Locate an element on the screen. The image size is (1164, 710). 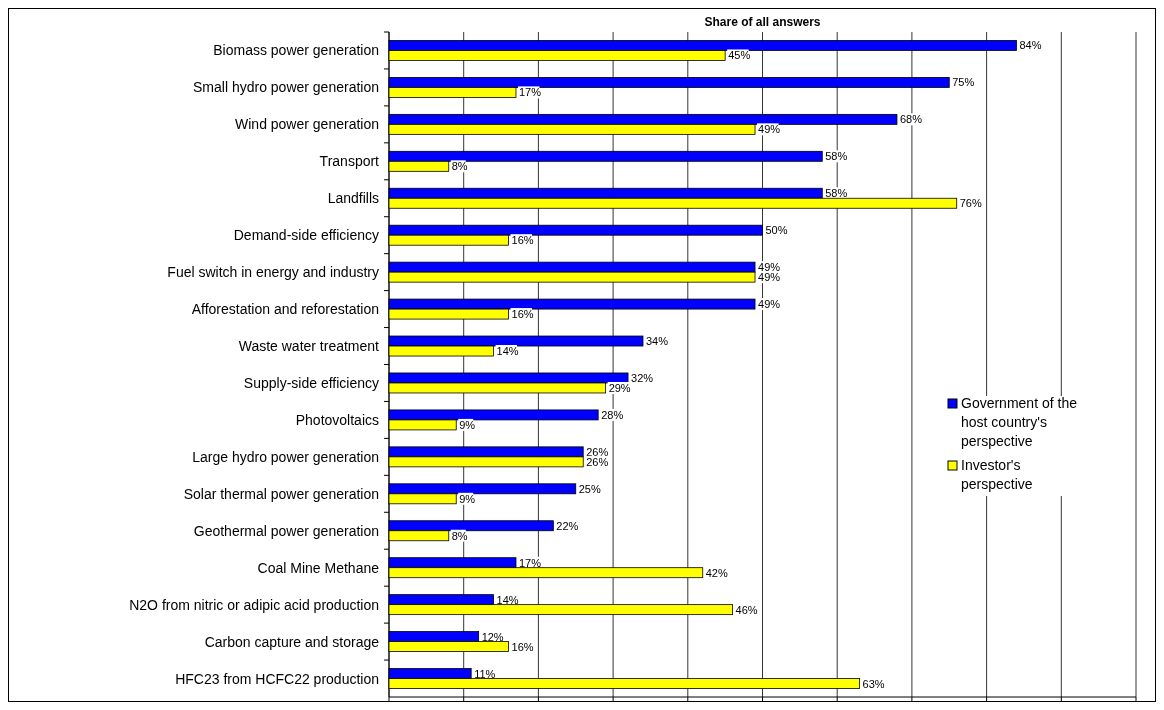
y-tick-label: Wind power generation is located at coordinates (307, 124).